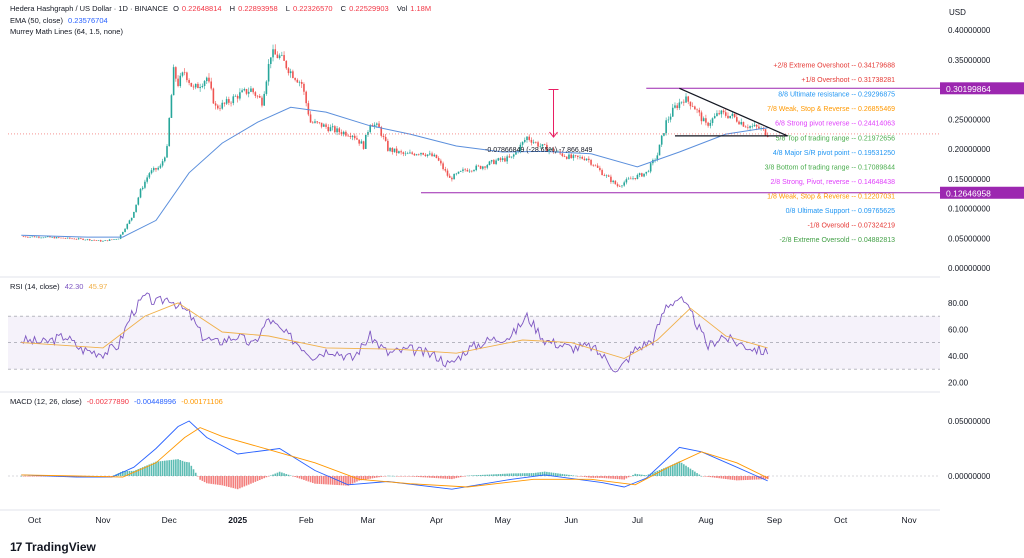 The width and height of the screenshot is (1024, 558). I want to click on time-axis-tick-label: Jul, so click(637, 520).